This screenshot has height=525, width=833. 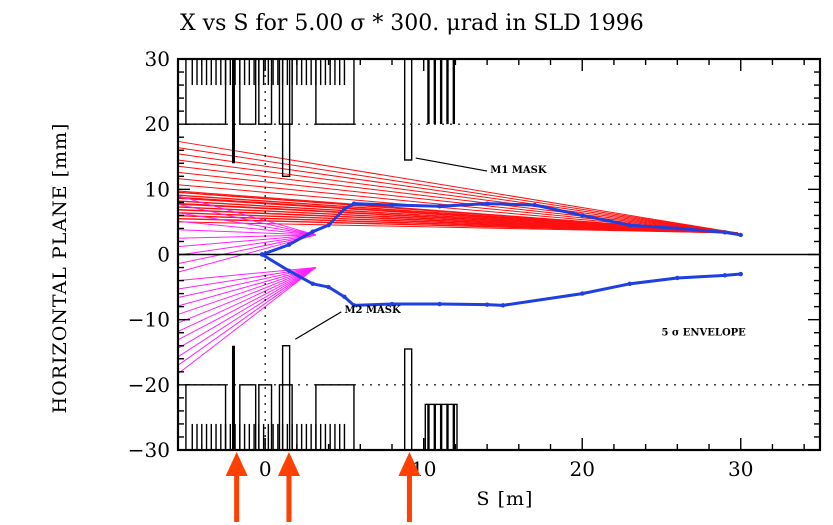 I want to click on y-tick-label: −20, so click(x=149, y=385).